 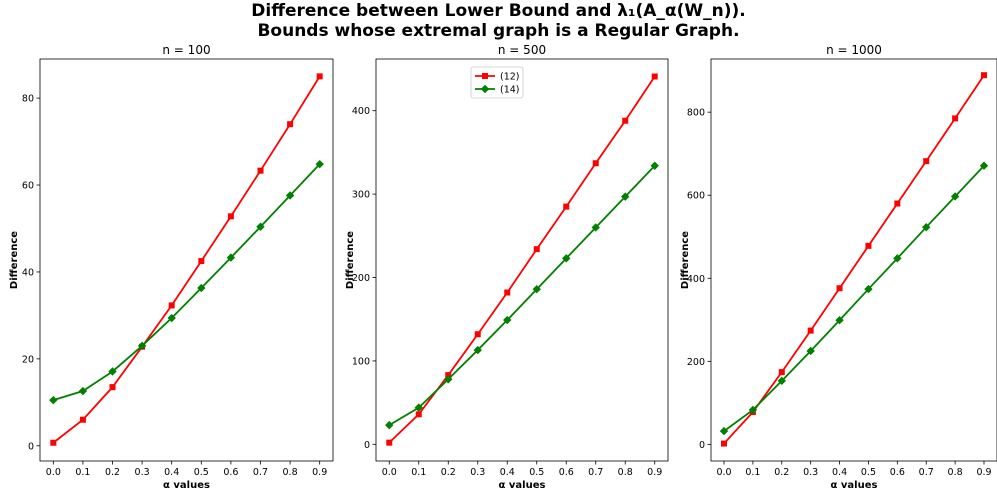 I want to click on y-tick-label: 800, so click(x=696, y=113).